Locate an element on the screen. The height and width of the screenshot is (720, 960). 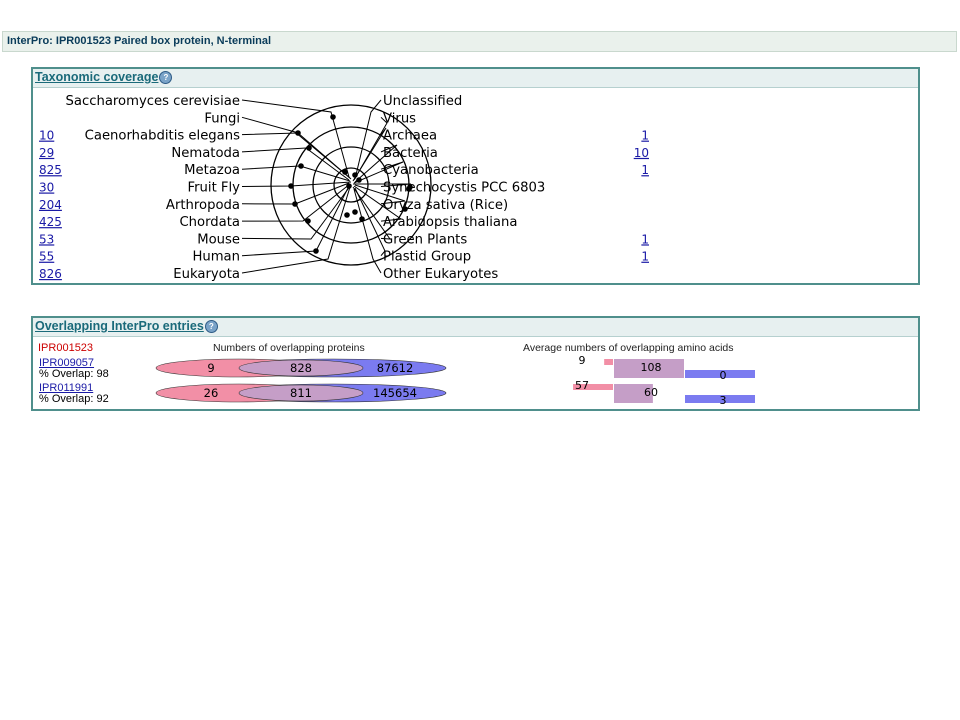
taxonomy-label-left: Nematoda is located at coordinates (205, 153).